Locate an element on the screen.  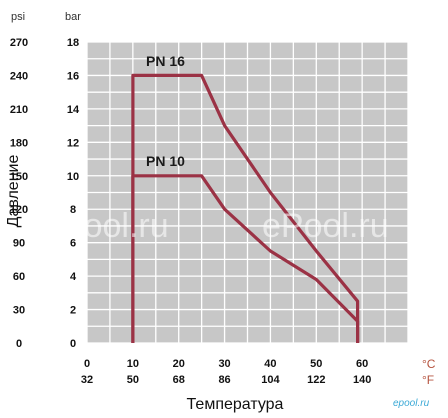
y-tick-psi: 60 is located at coordinates (19, 277).